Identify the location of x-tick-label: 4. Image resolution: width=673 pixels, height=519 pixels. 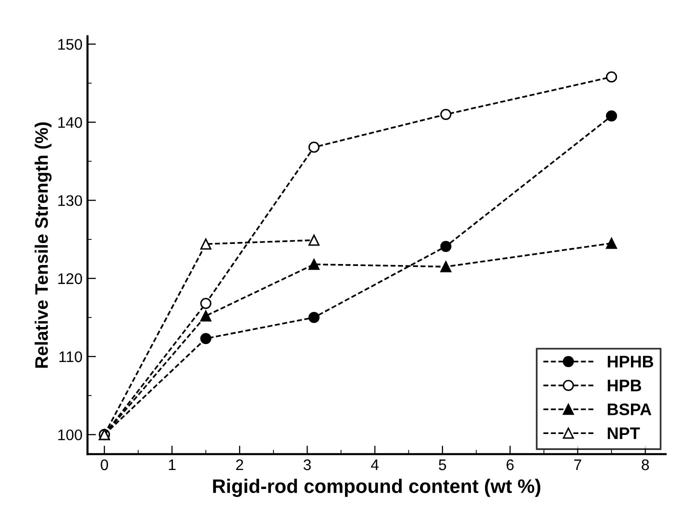
(374, 465).